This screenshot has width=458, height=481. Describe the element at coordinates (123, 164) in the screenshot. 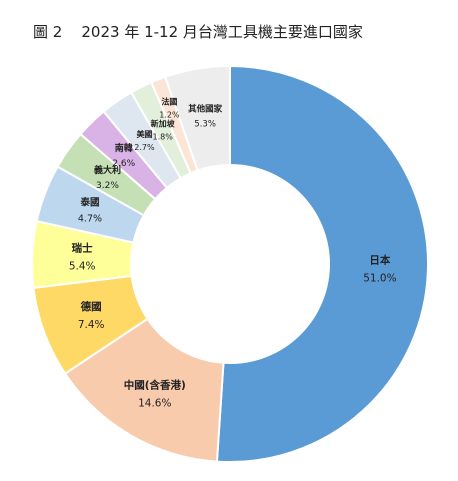

I see `slice-value-label: 2.6%` at that location.